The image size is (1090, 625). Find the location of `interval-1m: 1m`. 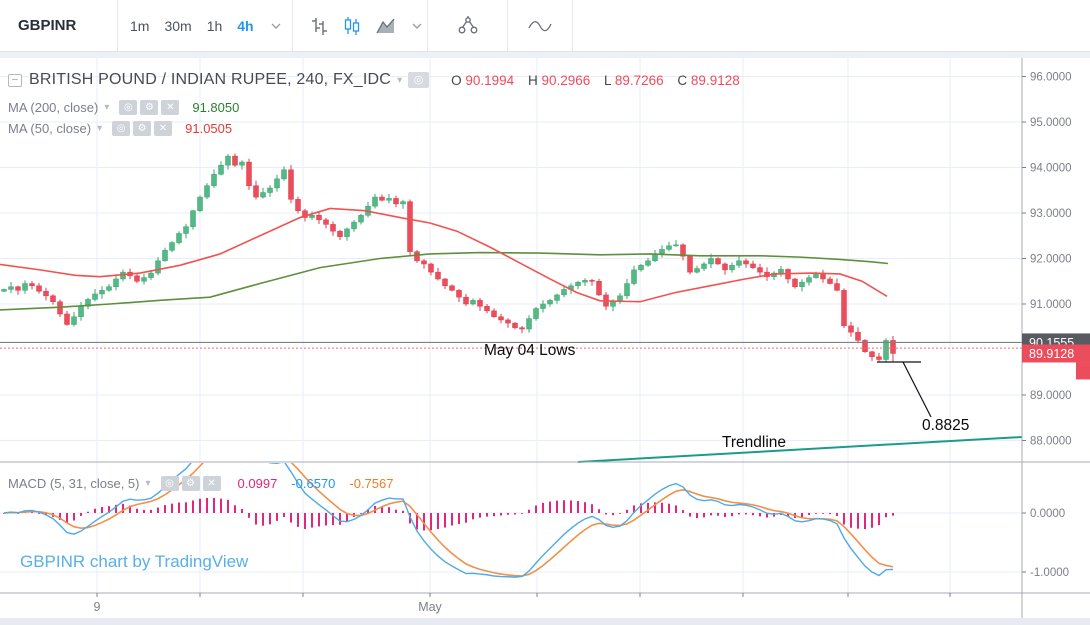

interval-1m: 1m is located at coordinates (140, 25).